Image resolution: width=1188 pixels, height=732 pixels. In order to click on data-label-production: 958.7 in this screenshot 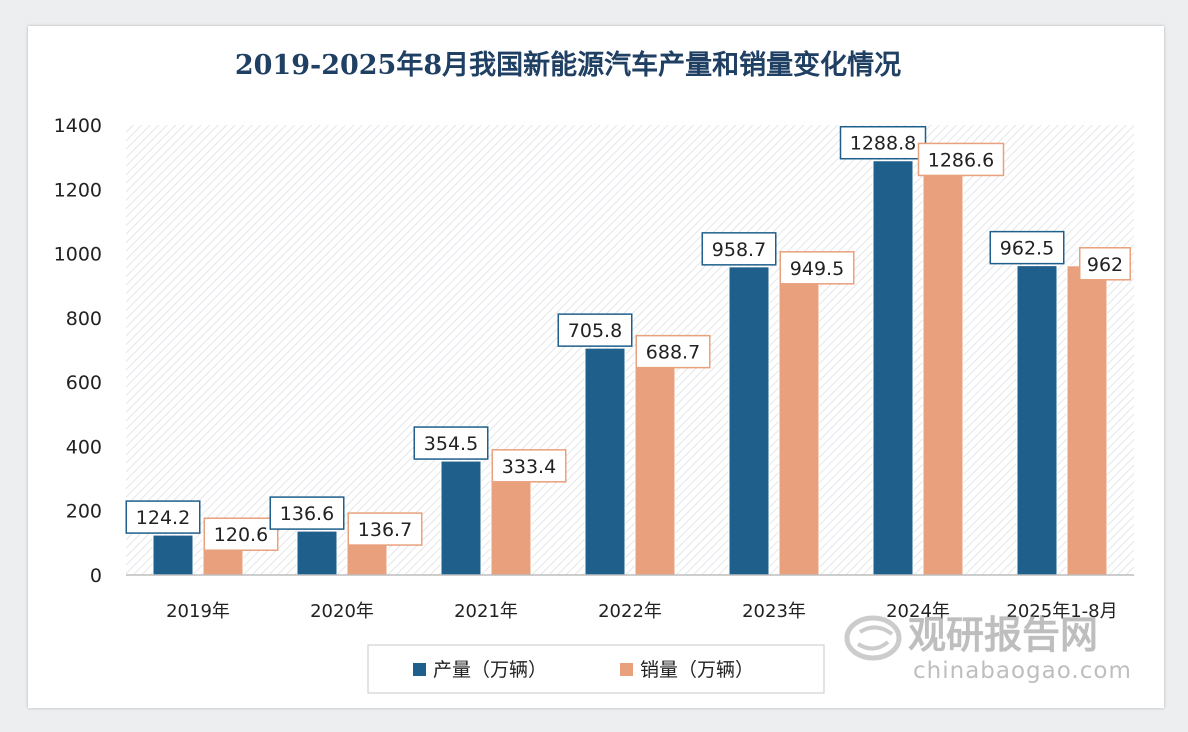, I will do `click(739, 250)`.